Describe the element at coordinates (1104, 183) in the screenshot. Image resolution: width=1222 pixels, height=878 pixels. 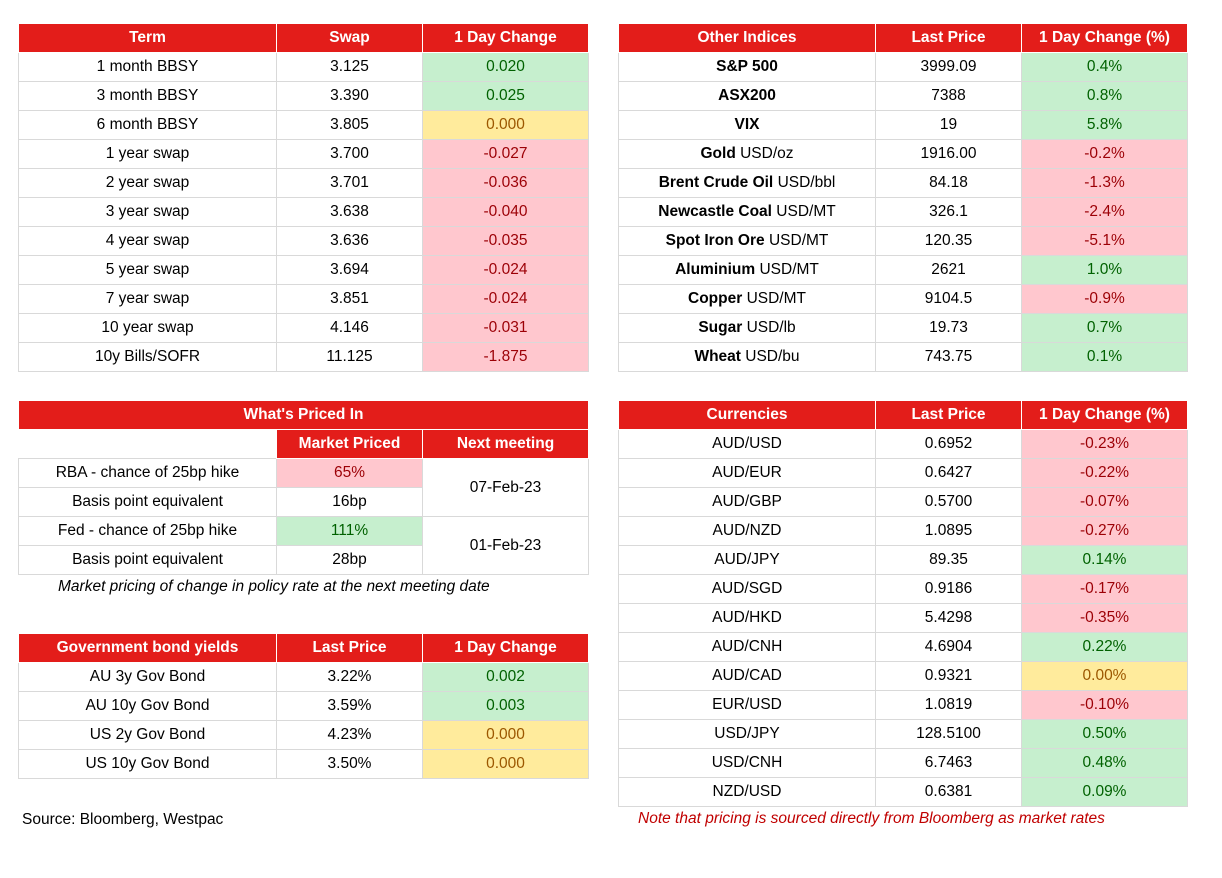
I see `change-pct-cell: -1.3%` at that location.